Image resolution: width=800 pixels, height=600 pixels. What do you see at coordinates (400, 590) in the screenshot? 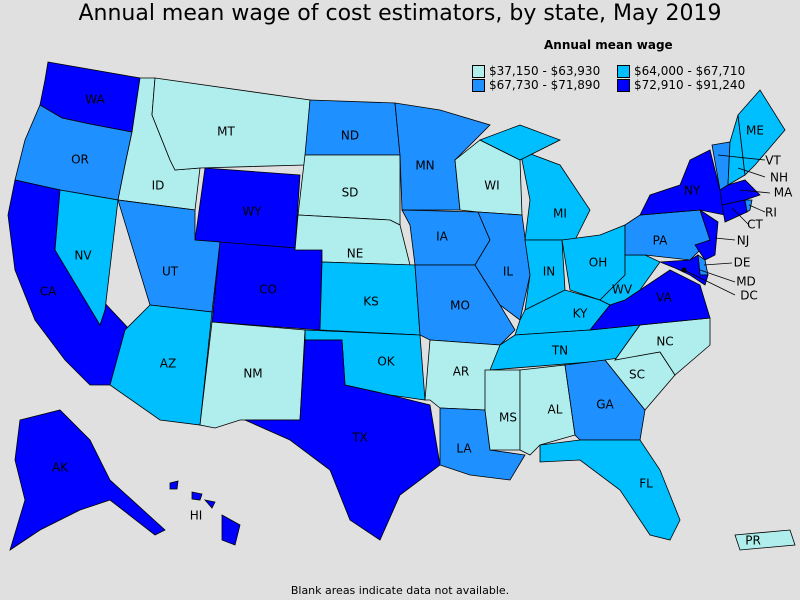
I see `footnote: Blank areas indicate data not available.` at bounding box center [400, 590].